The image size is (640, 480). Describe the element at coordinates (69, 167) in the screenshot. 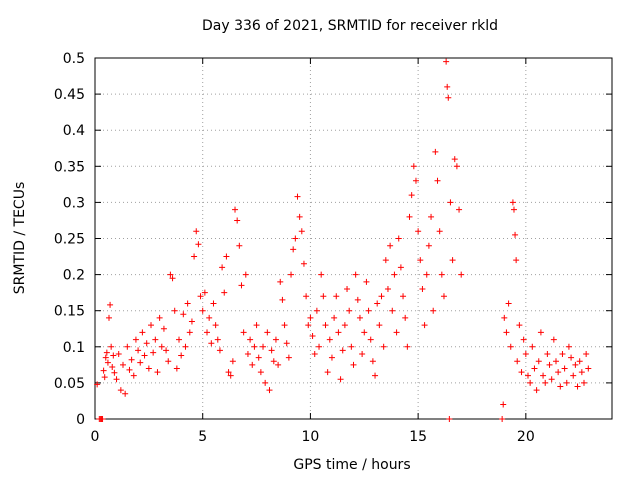

I see `y-tick-label: 0.35` at that location.